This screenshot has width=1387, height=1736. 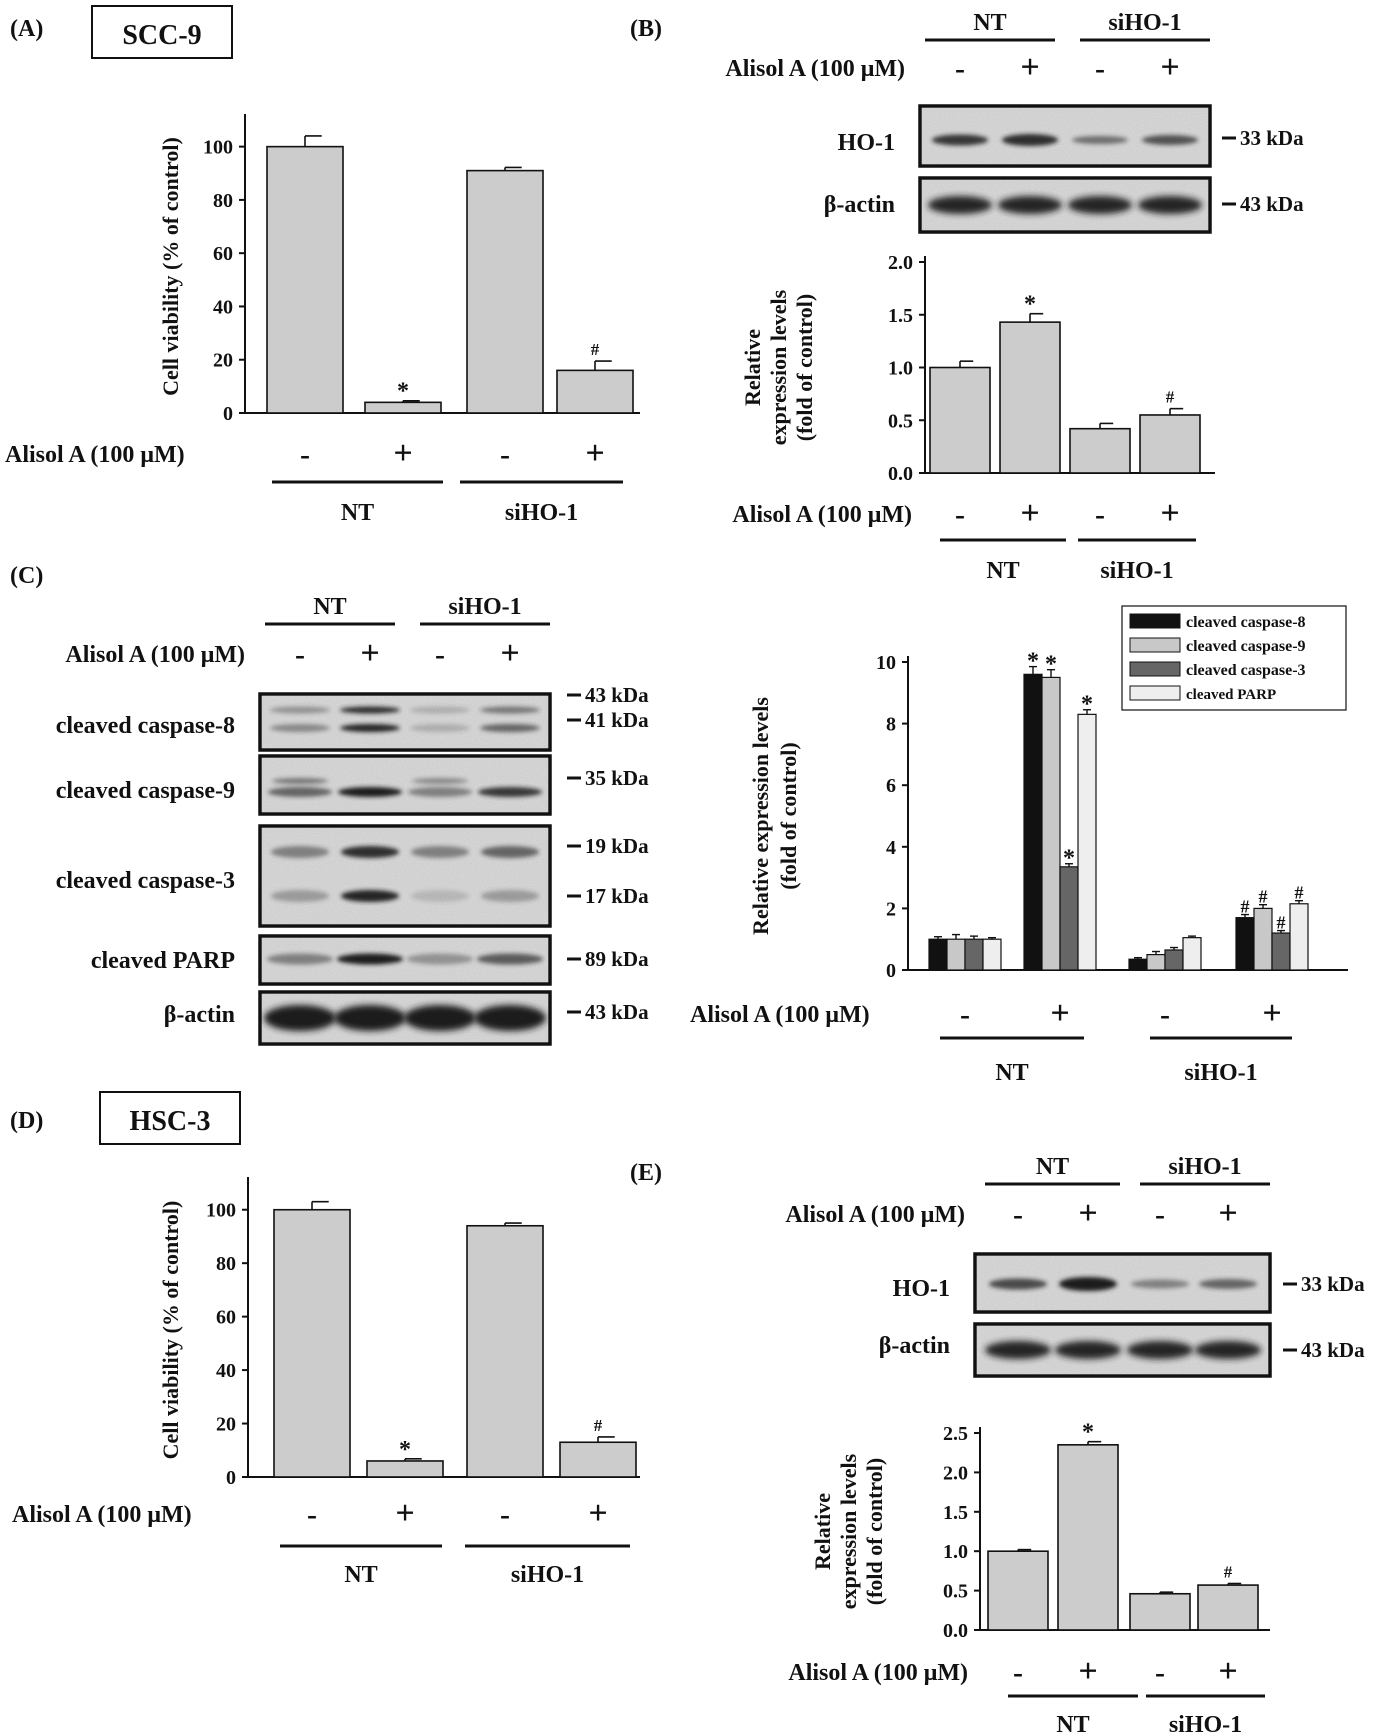 What do you see at coordinates (226, 1425) in the screenshot?
I see `y-tick-label: 20` at bounding box center [226, 1425].